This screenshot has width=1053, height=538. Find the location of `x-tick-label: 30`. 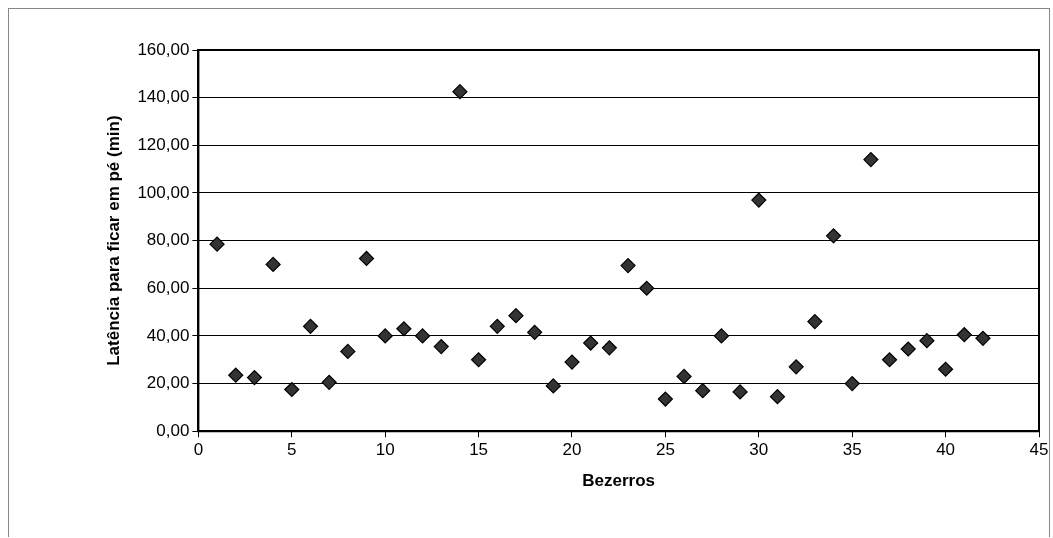

x-tick-label: 30 is located at coordinates (759, 450).